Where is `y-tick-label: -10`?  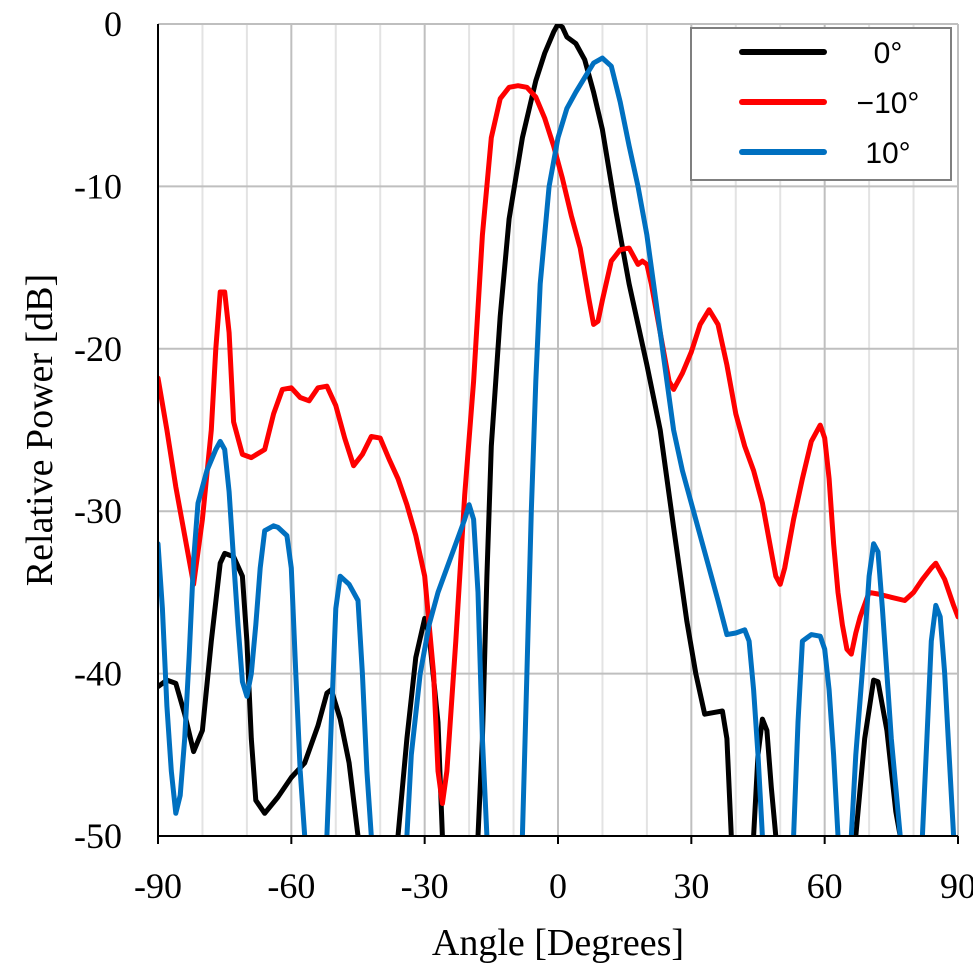 y-tick-label: -10 is located at coordinates (98, 186).